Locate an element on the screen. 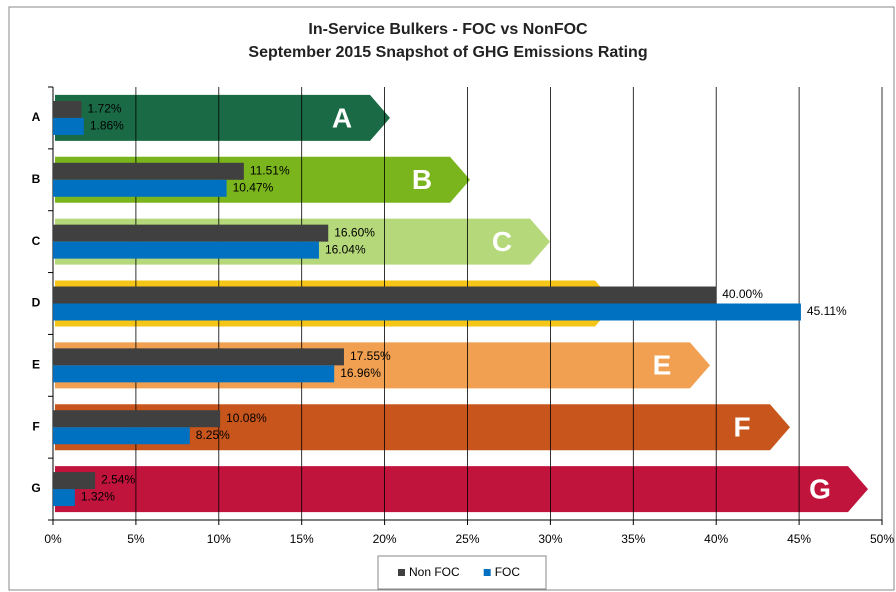  rating-letter: B is located at coordinates (422, 179).